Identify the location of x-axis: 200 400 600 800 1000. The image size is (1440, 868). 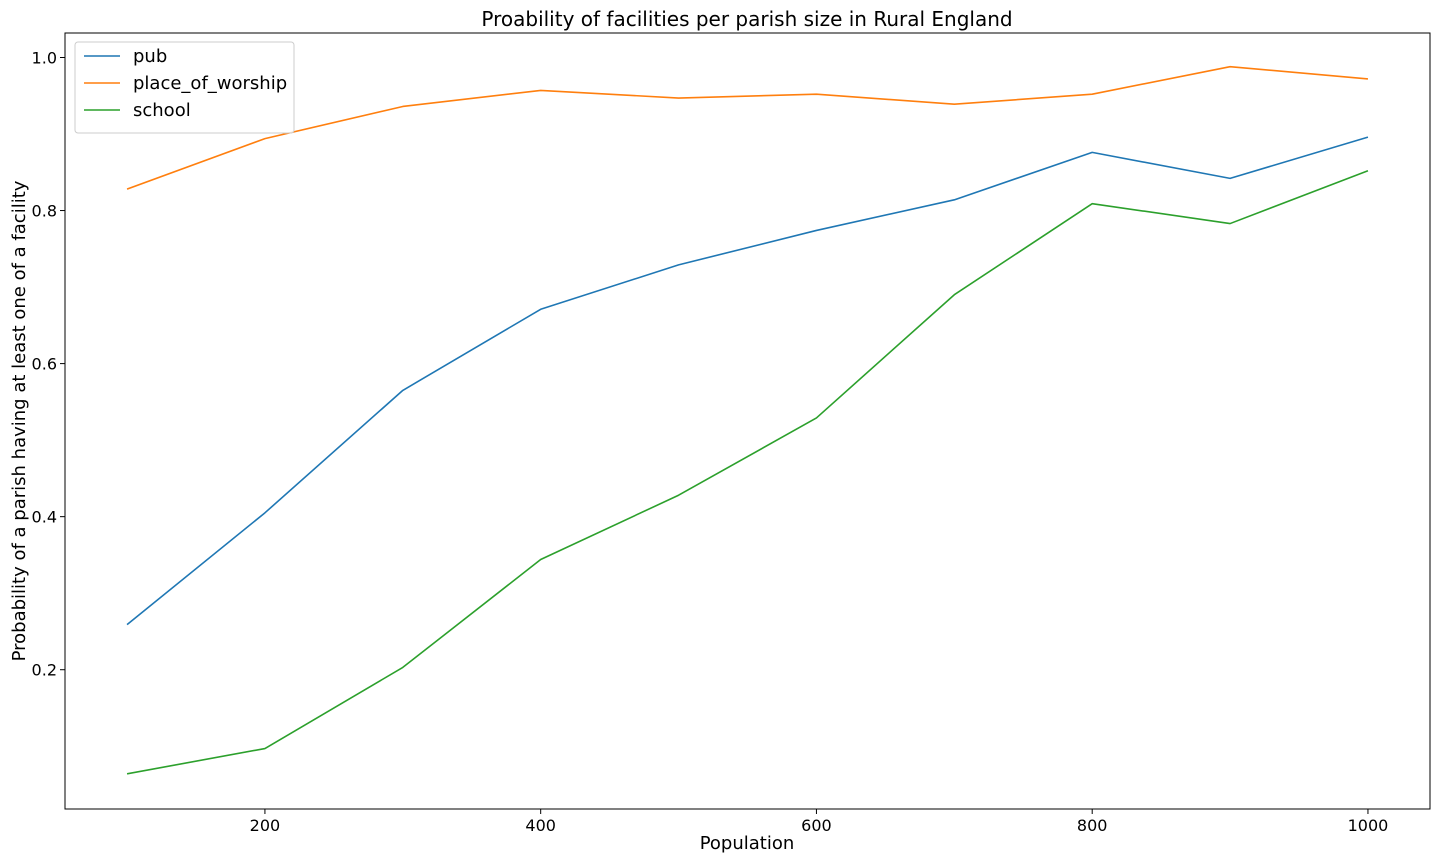
(819, 822).